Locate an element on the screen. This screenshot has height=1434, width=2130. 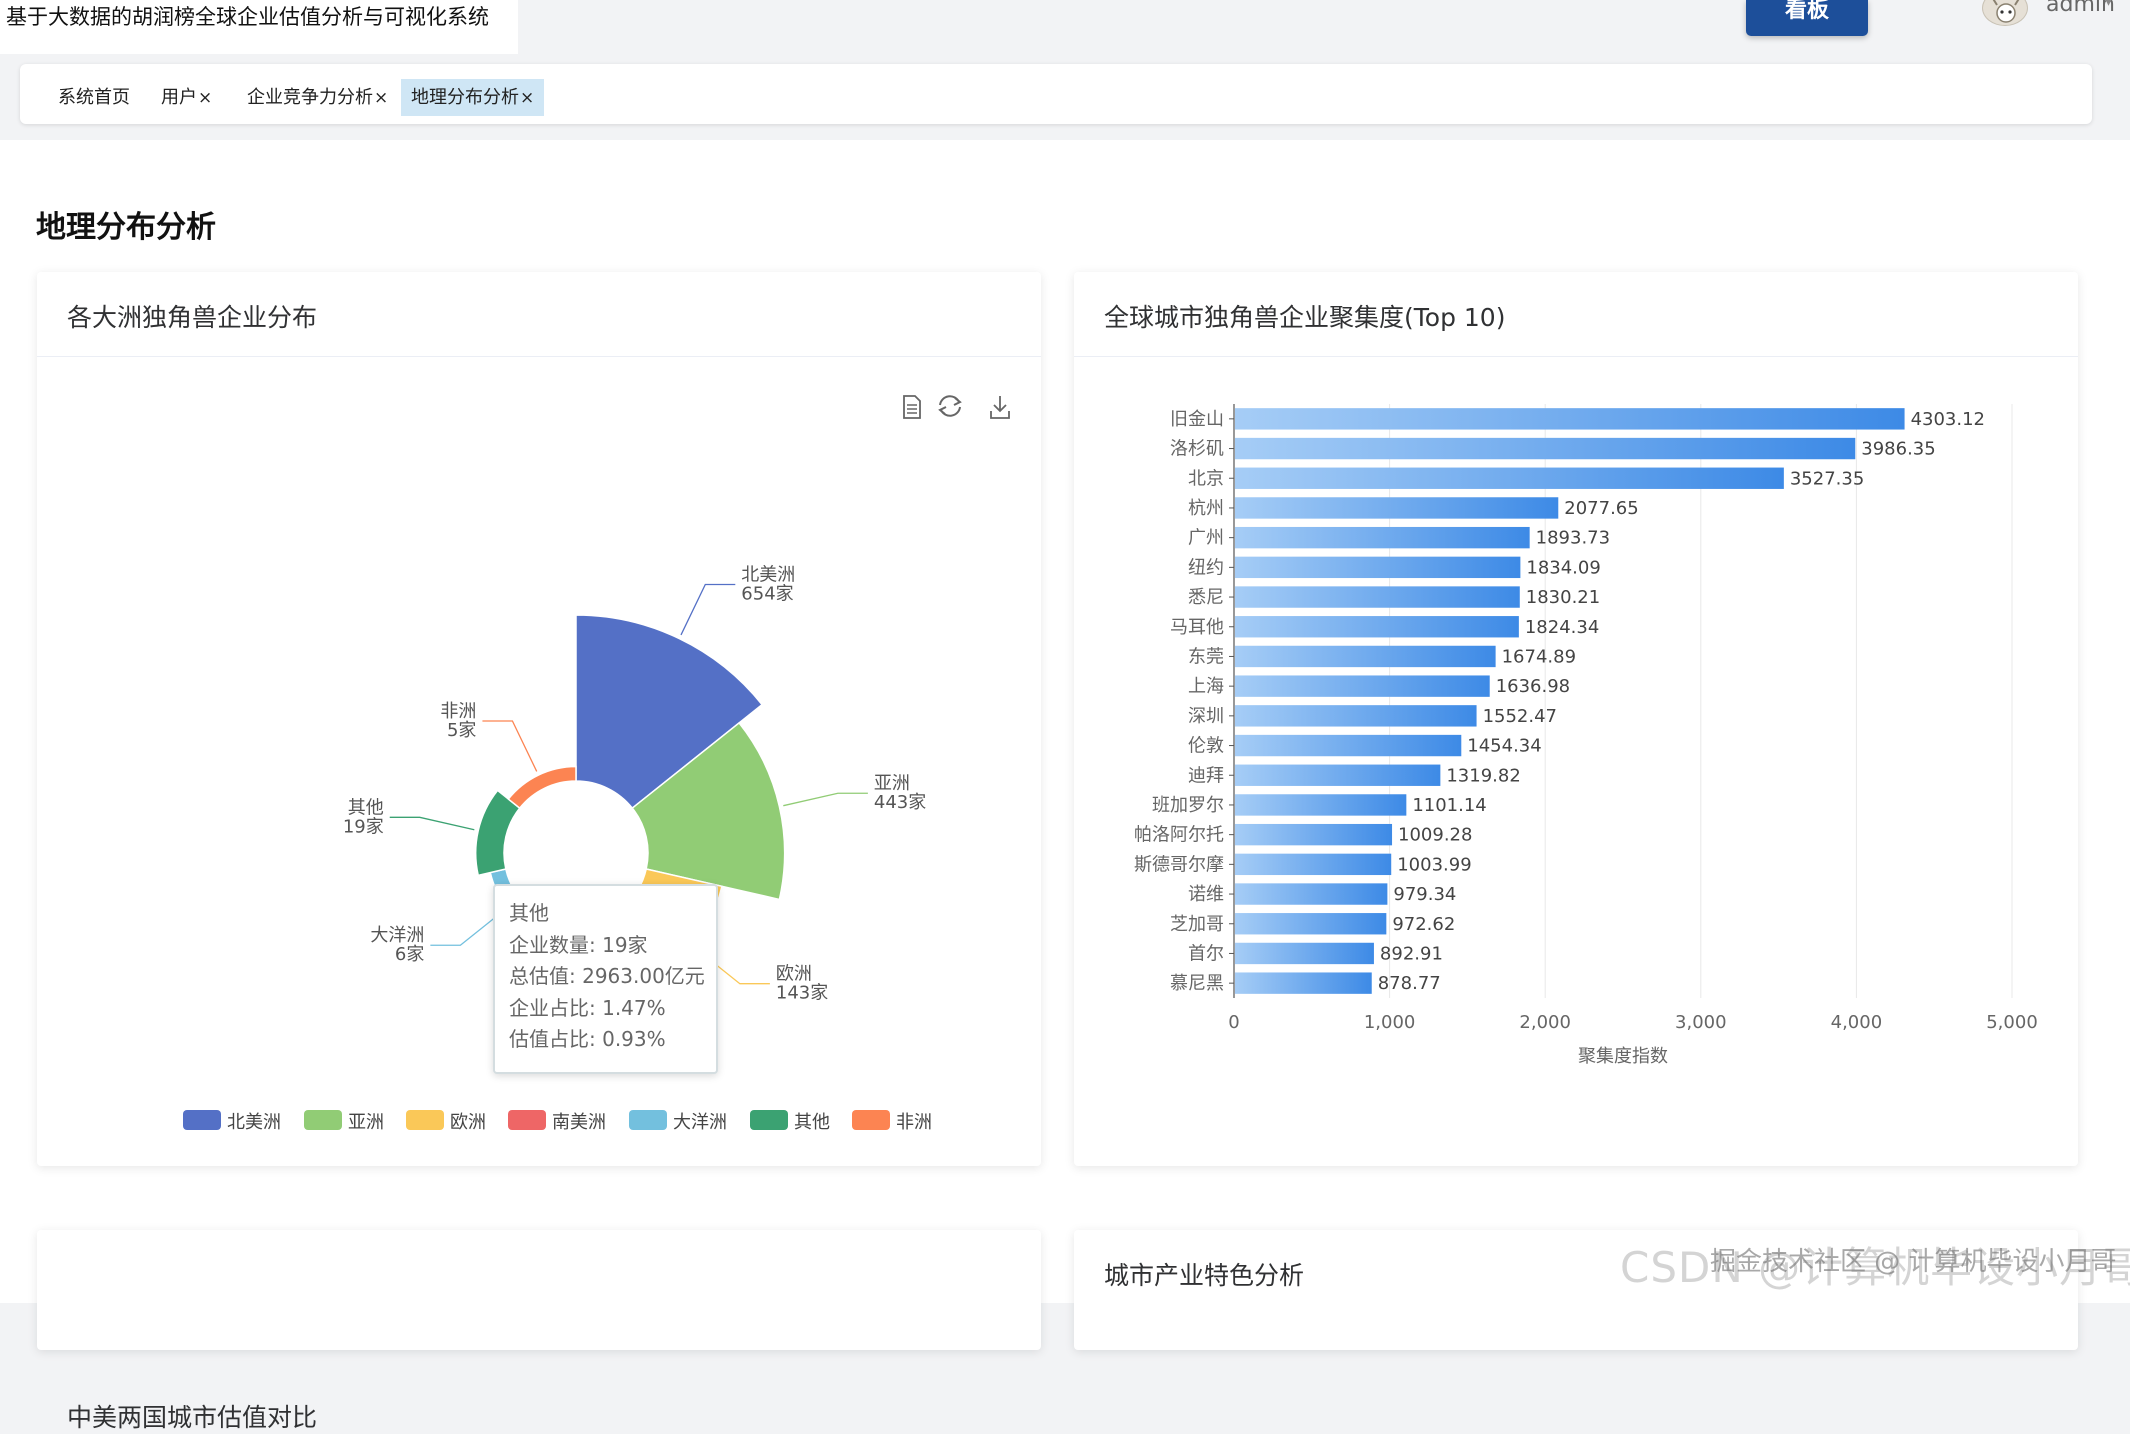
card-header: 各大洲独角兽企业分布 is located at coordinates (539, 314).